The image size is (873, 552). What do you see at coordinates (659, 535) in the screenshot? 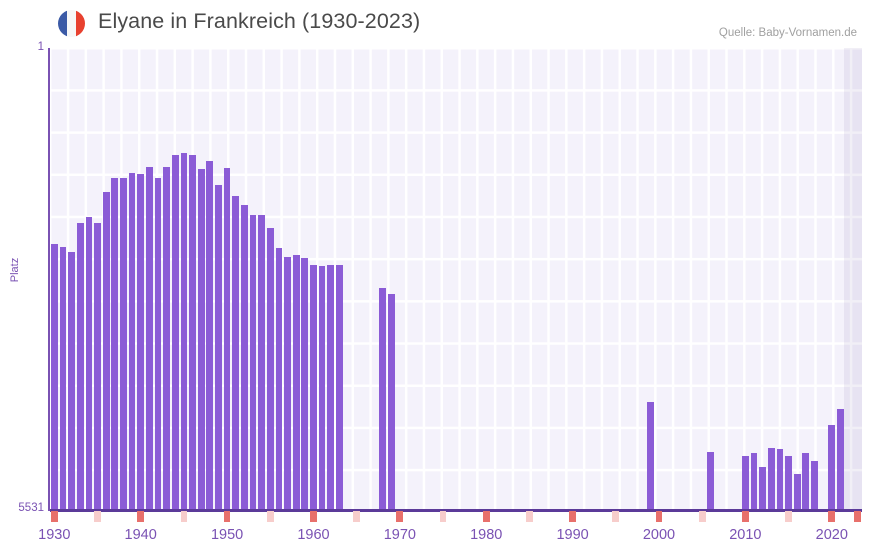
I see `x-axis-tick-label: 2000` at bounding box center [659, 535].